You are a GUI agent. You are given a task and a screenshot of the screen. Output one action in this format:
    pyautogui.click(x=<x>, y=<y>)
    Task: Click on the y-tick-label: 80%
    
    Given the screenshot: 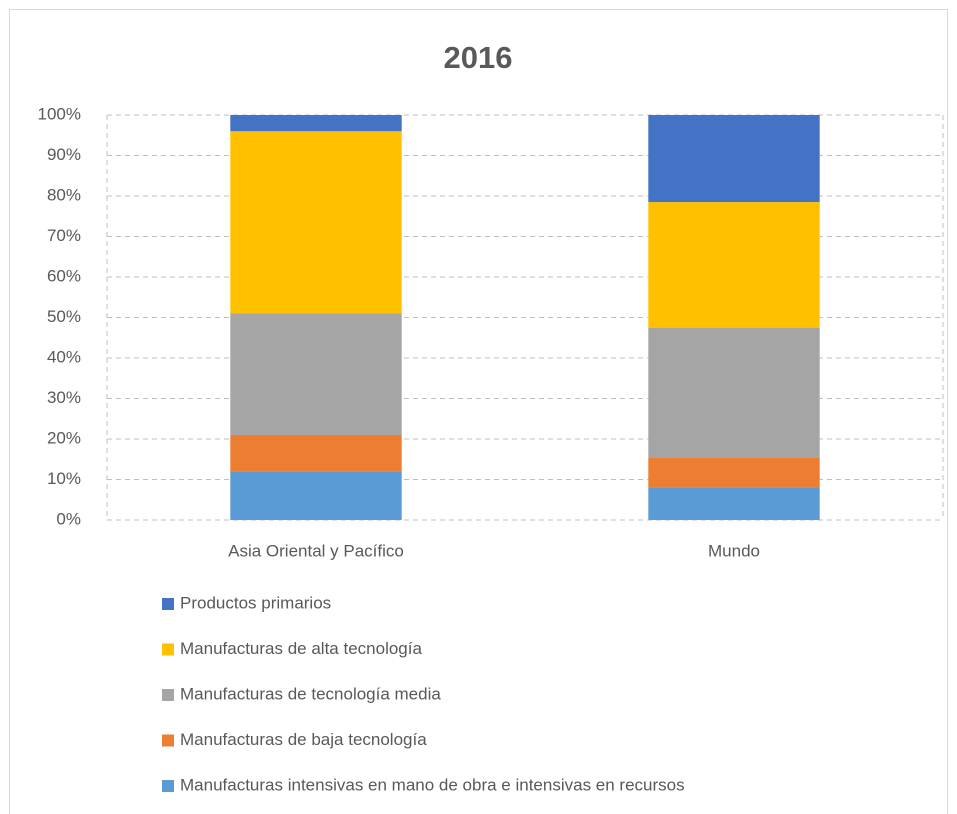 What is the action you would take?
    pyautogui.click(x=64, y=194)
    